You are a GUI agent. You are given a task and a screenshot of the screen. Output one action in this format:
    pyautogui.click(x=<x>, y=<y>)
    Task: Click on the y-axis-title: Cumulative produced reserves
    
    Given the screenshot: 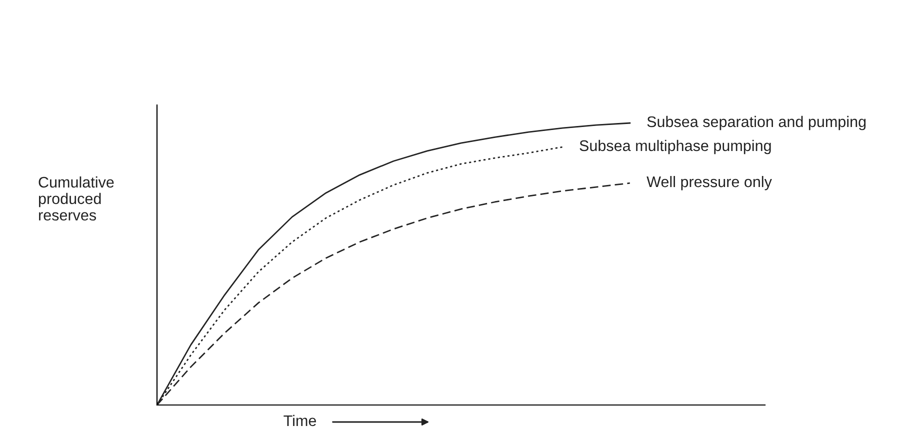 What is the action you would take?
    pyautogui.click(x=76, y=198)
    